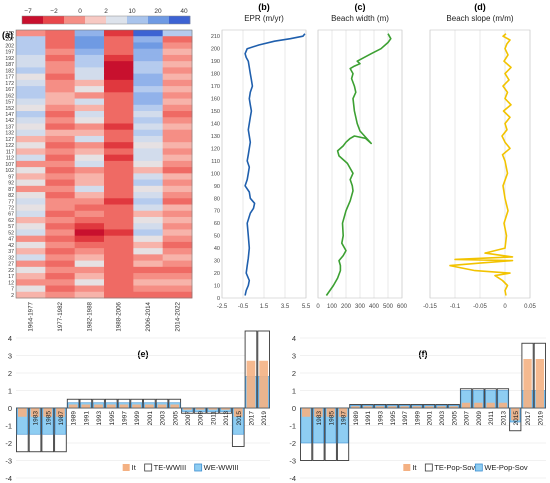 This screenshot has width=550, height=483. Describe the element at coordinates (170, 467) in the screenshot. I see `legend-te-label: TE-WWIII` at that location.